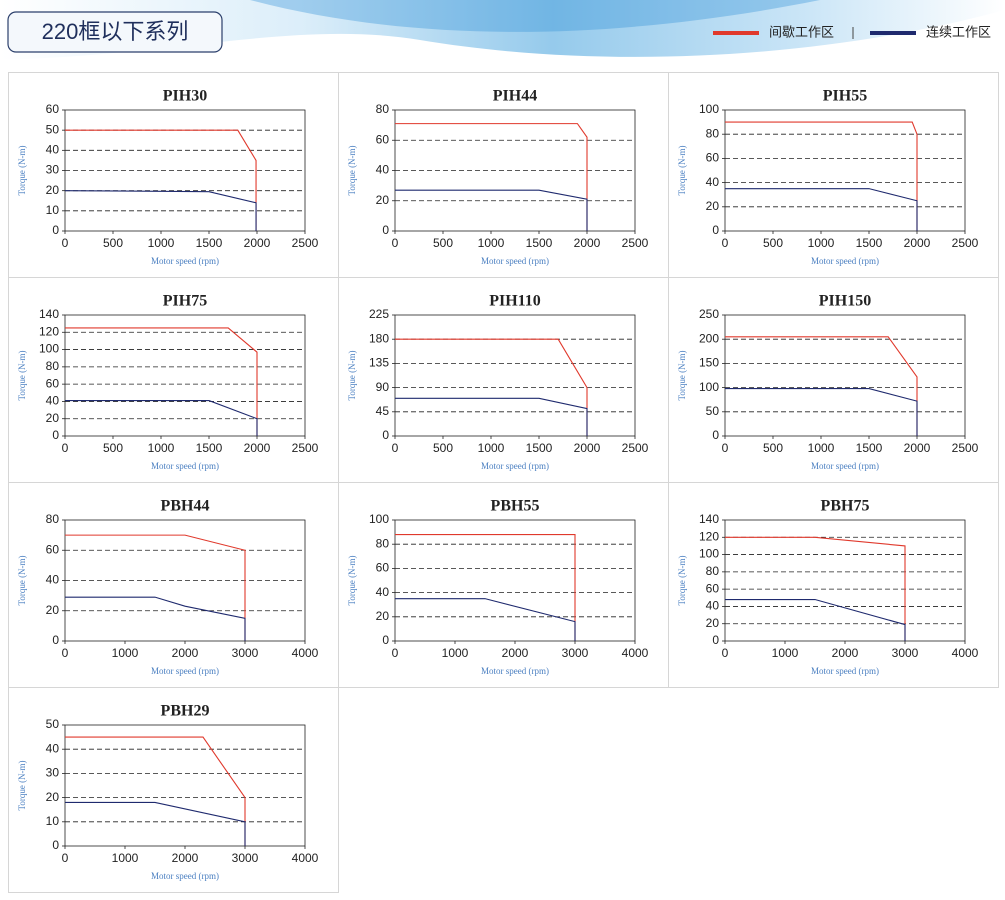 The height and width of the screenshot is (900, 1005). Describe the element at coordinates (845, 506) in the screenshot. I see `chart-title: PBH75` at that location.